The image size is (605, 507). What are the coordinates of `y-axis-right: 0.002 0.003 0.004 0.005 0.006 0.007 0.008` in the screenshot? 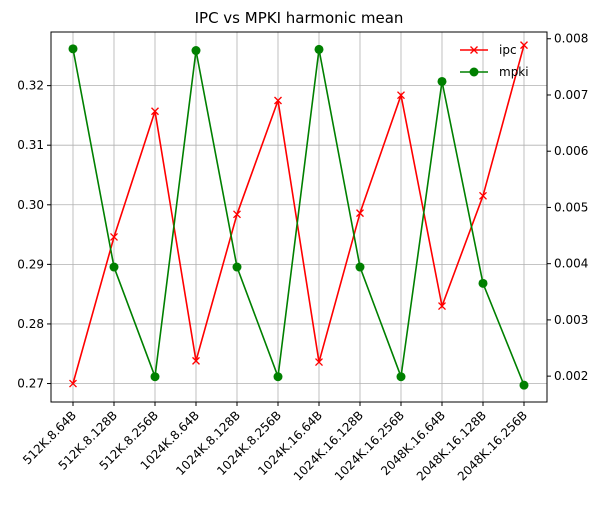 It's located at (567, 207).